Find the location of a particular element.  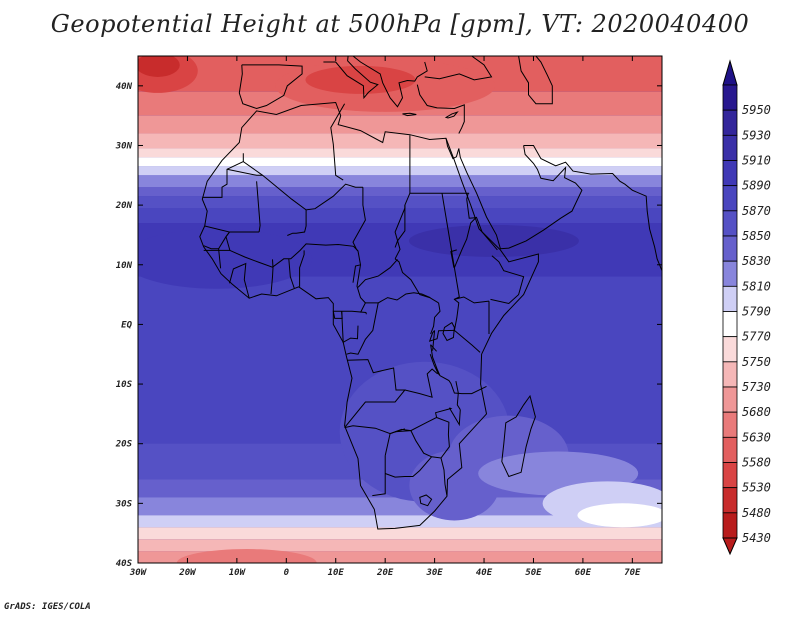

field-low-core is located at coordinates (159, 66).